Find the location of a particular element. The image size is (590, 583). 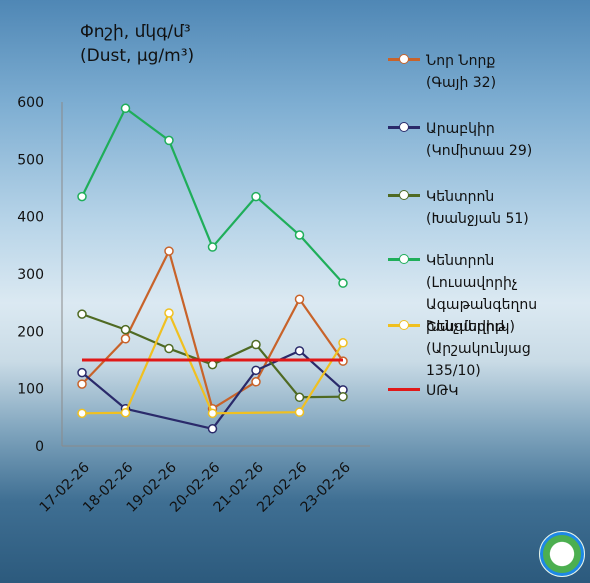

legend-label: Նոր Նորք is located at coordinates (461, 61).